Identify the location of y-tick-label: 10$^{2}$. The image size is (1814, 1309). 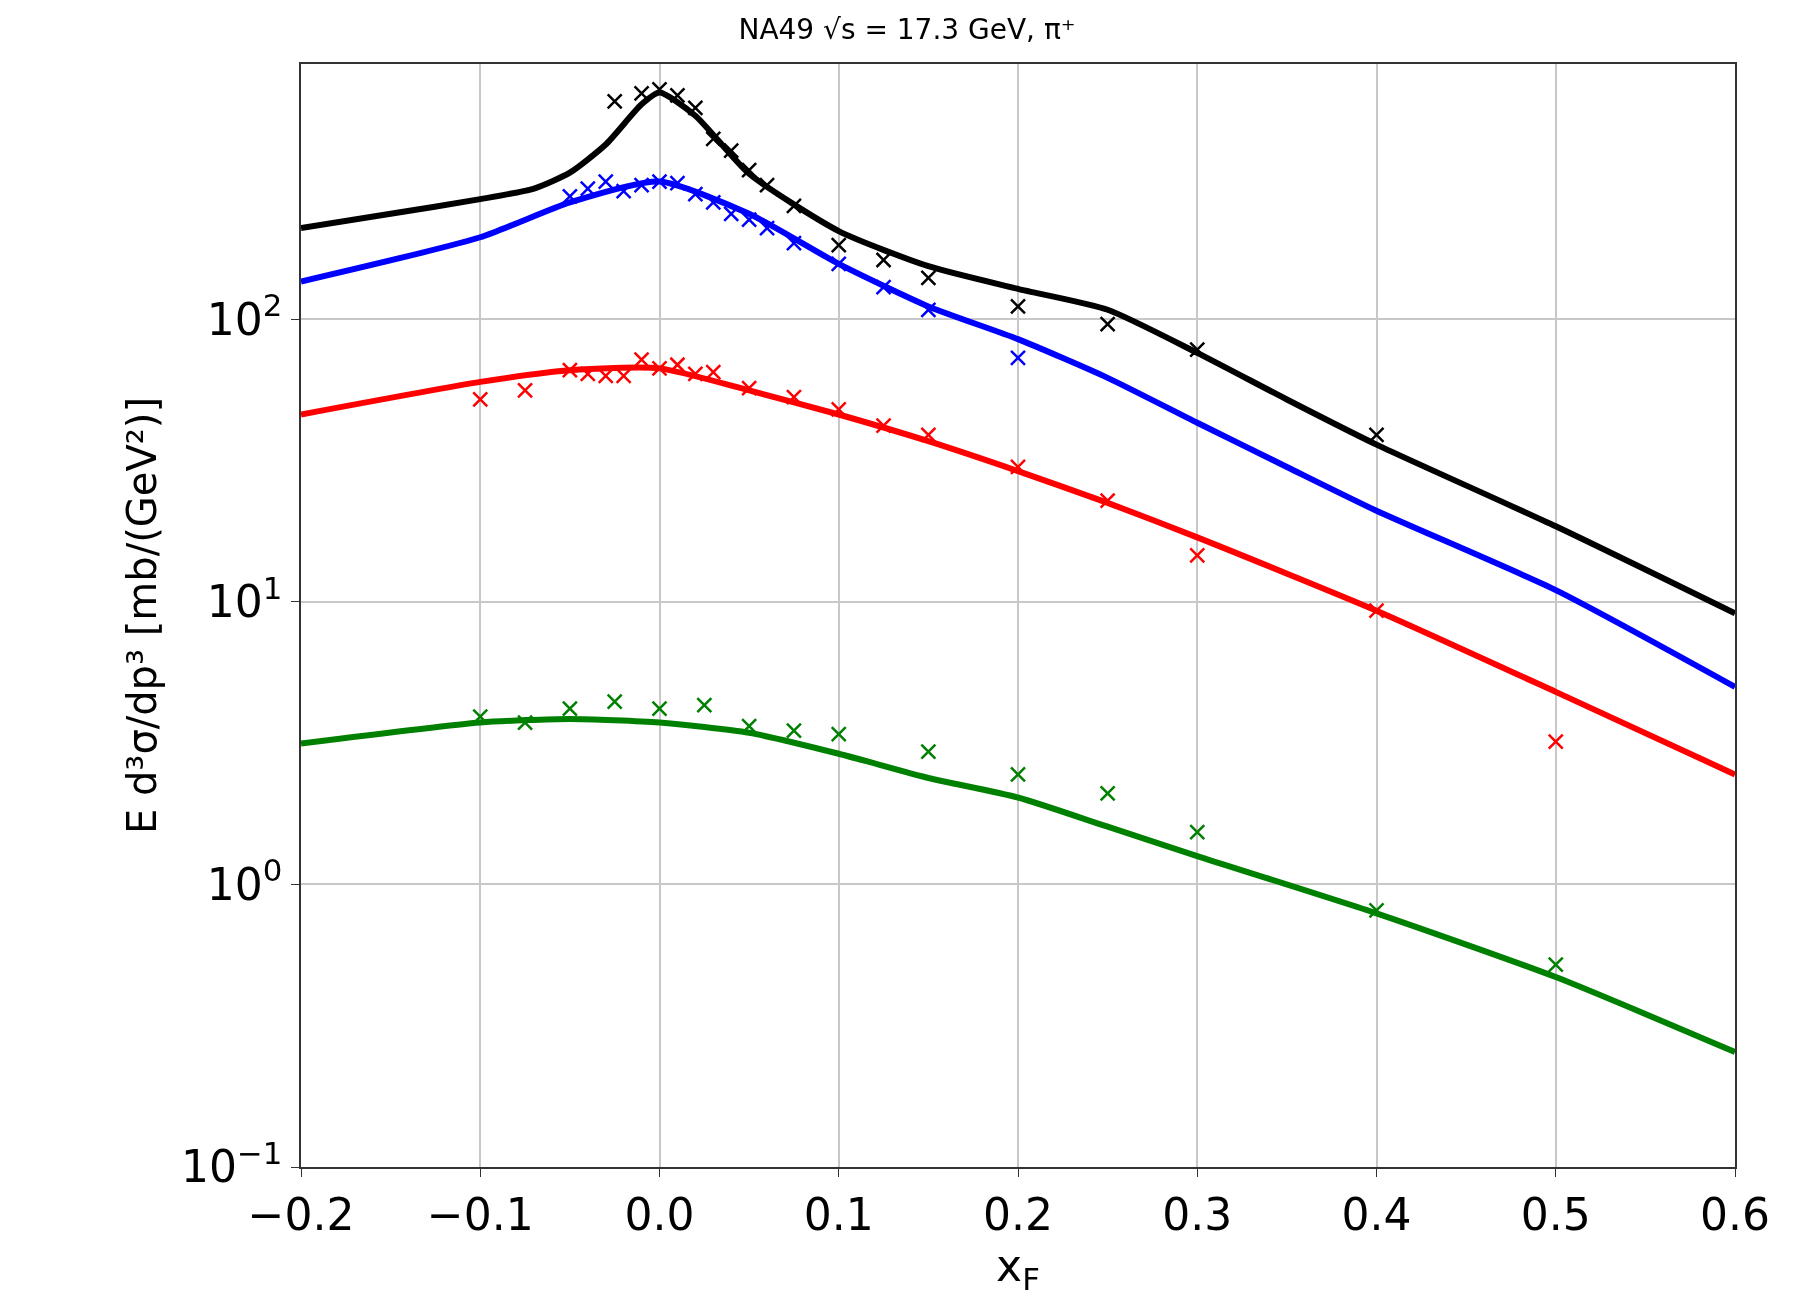
(244, 316).